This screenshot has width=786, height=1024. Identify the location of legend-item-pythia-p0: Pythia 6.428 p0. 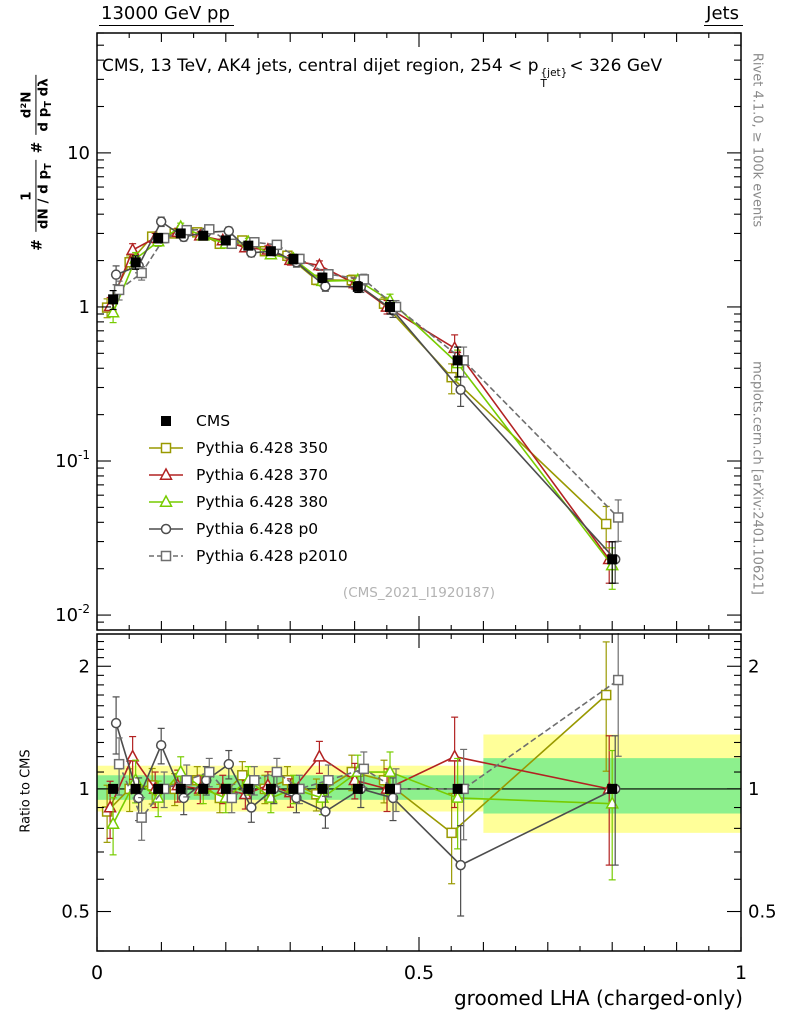
(247, 528).